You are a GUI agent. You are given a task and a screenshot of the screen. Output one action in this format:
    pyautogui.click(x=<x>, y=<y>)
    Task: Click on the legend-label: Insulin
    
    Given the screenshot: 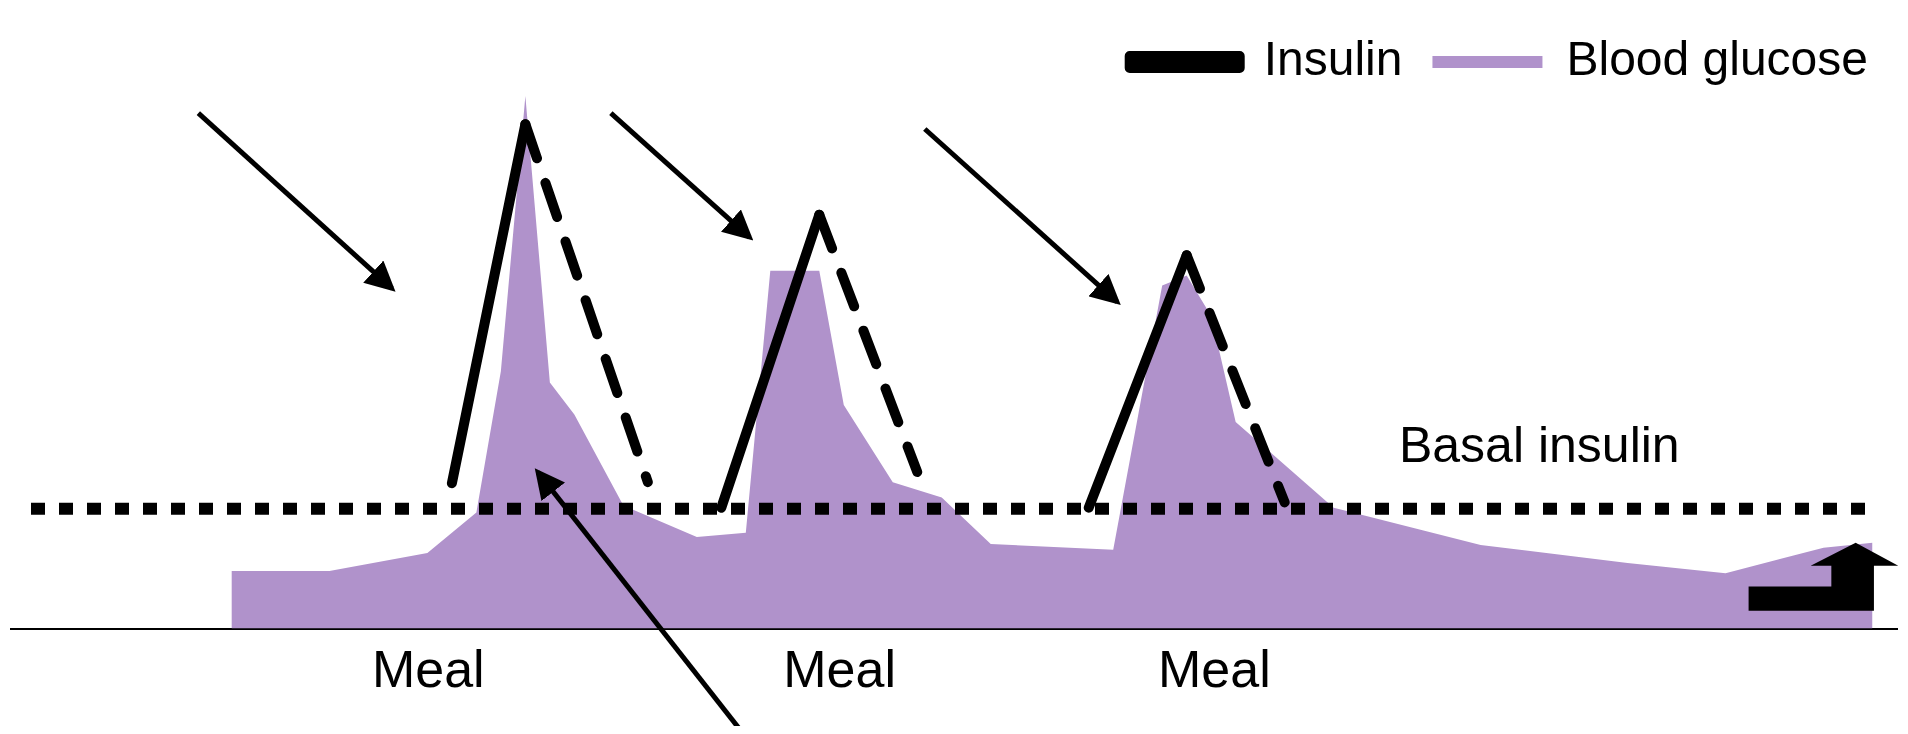 What is the action you would take?
    pyautogui.click(x=1333, y=59)
    